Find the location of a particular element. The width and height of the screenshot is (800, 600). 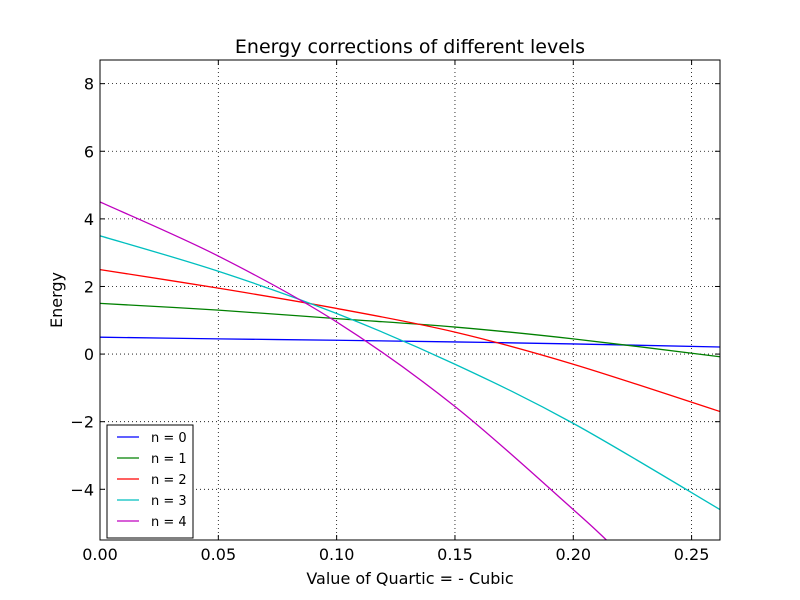

y-axis-label: Energy is located at coordinates (56, 300).